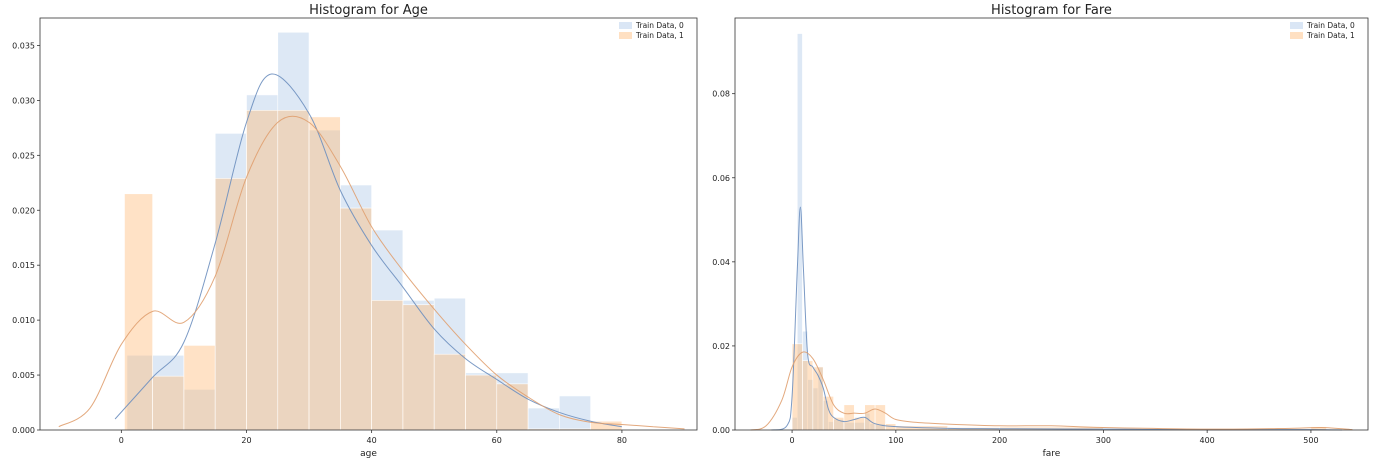 Image resolution: width=1400 pixels, height=461 pixels. What do you see at coordinates (721, 430) in the screenshot?
I see `y-tick-label: 0.00` at bounding box center [721, 430].